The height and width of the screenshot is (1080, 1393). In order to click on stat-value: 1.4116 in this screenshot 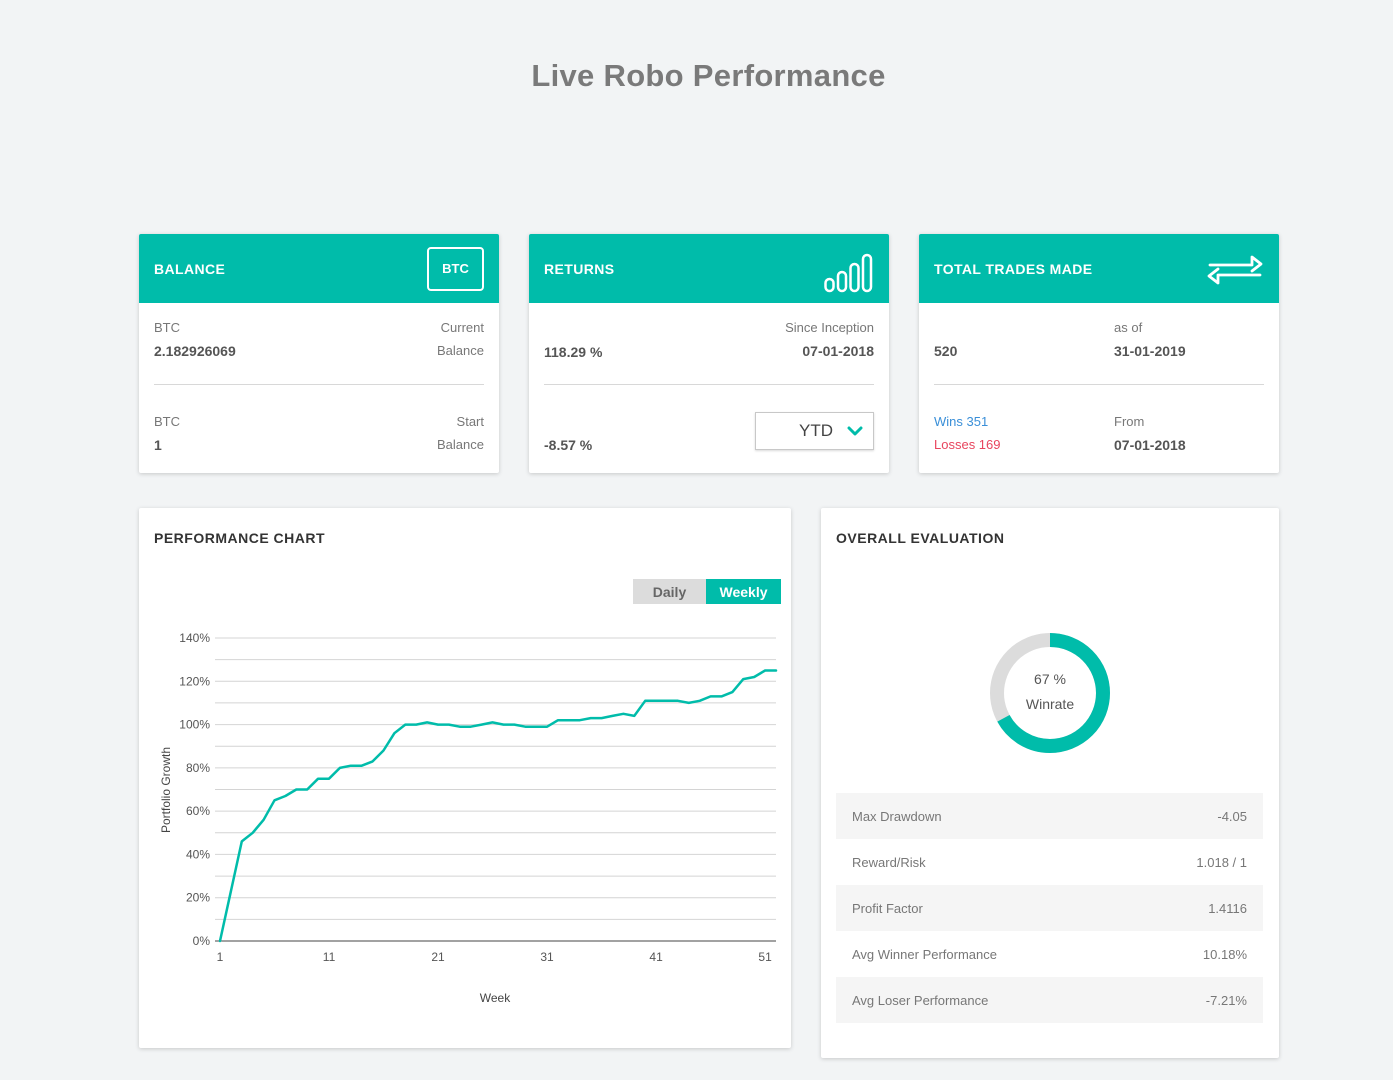, I will do `click(1227, 908)`.